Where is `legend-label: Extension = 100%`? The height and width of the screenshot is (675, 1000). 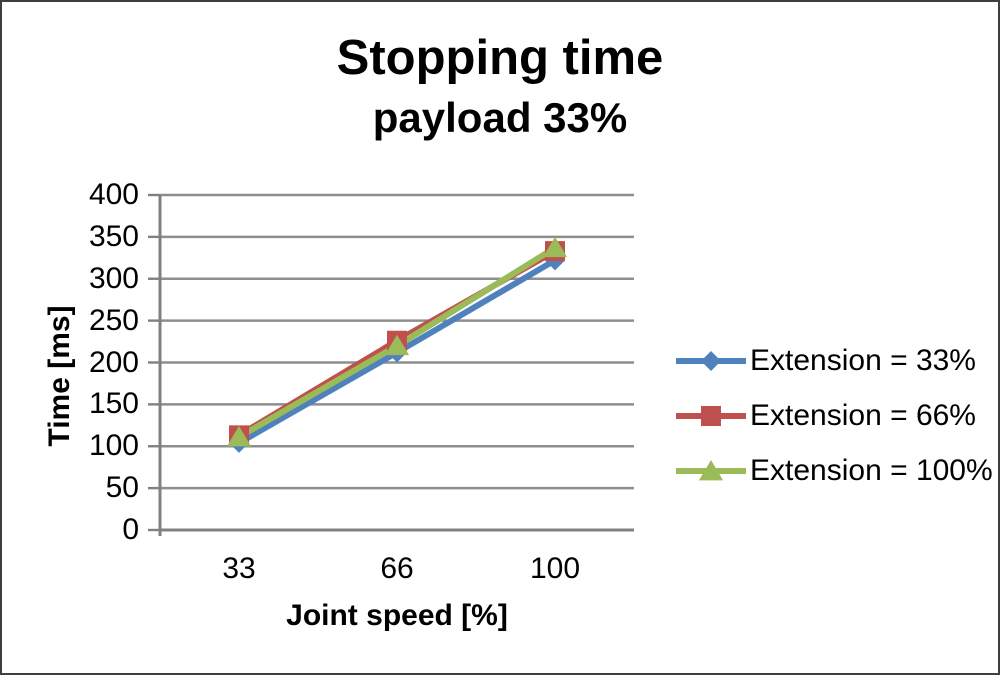
legend-label: Extension = 100% is located at coordinates (871, 470).